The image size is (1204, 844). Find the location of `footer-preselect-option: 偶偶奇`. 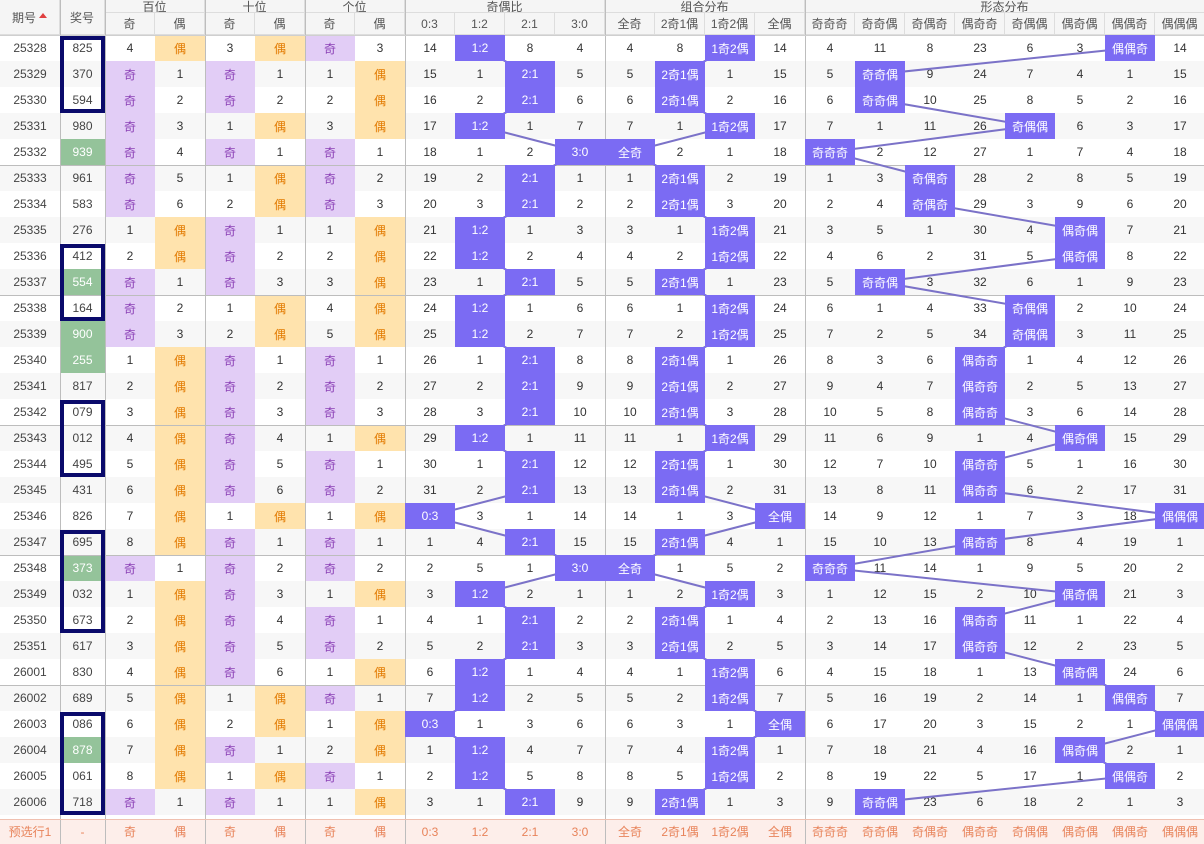

footer-preselect-option: 偶偶奇 is located at coordinates (1130, 831).